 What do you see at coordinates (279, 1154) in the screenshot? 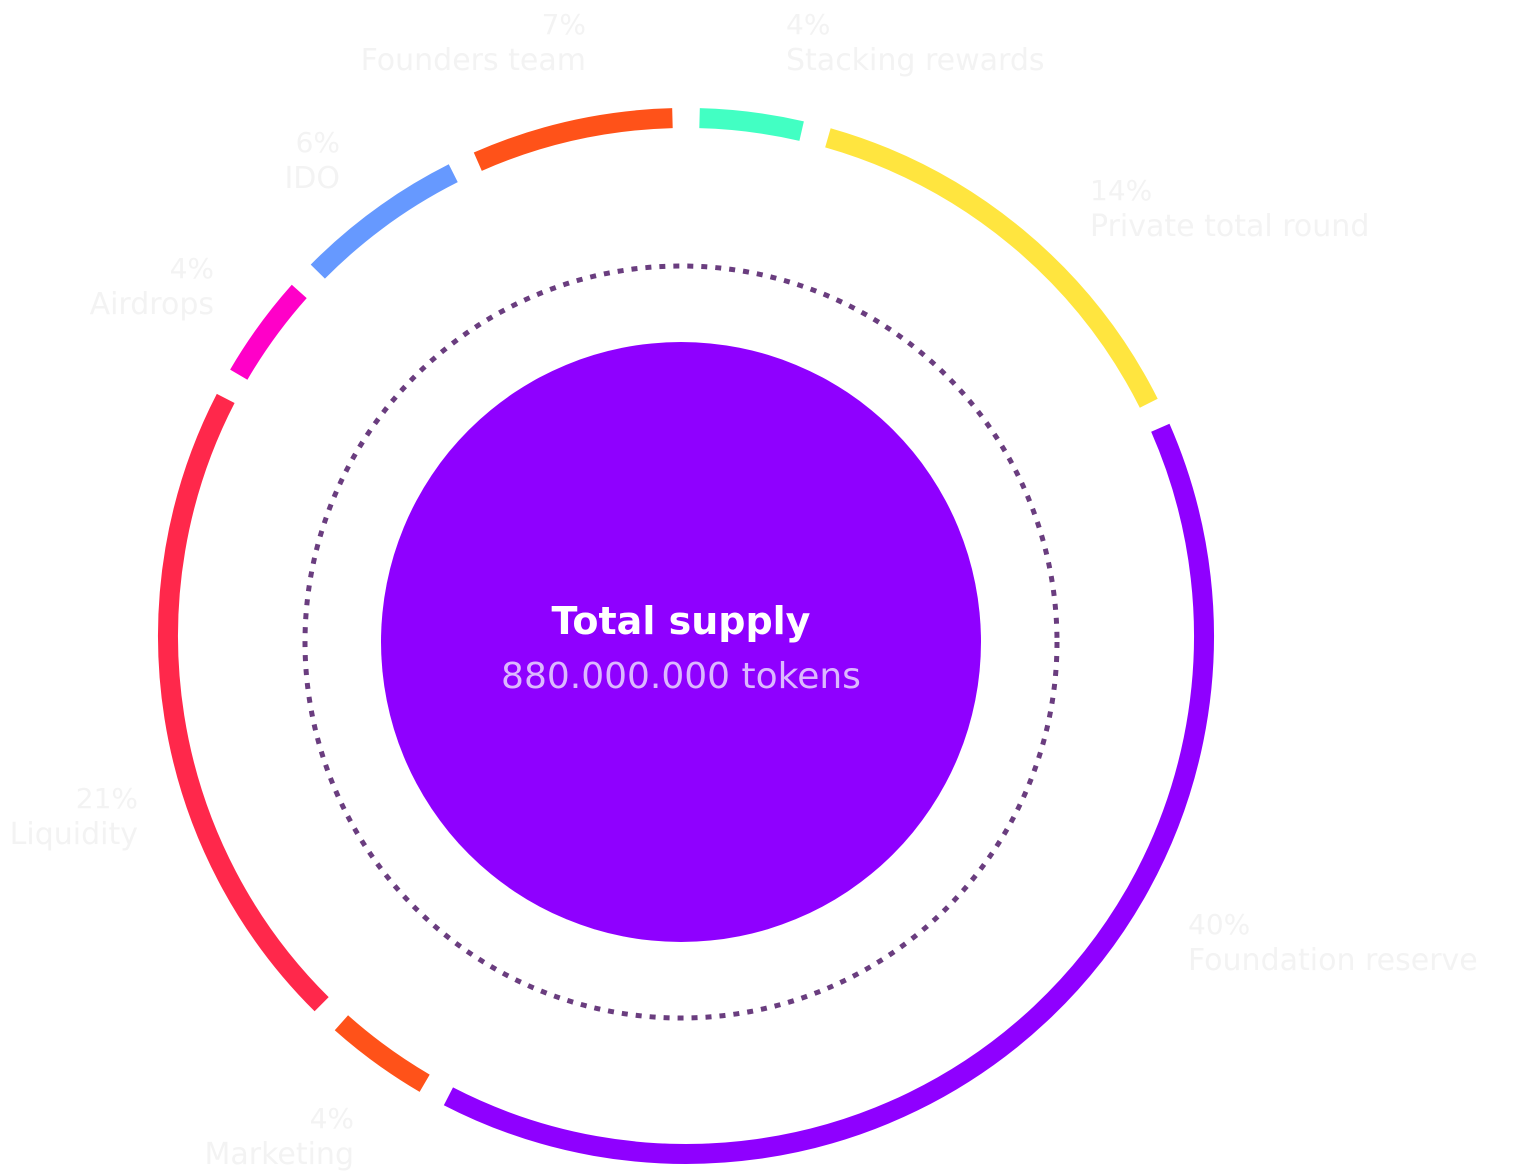
I see `slice-name-label: Marketing` at bounding box center [279, 1154].